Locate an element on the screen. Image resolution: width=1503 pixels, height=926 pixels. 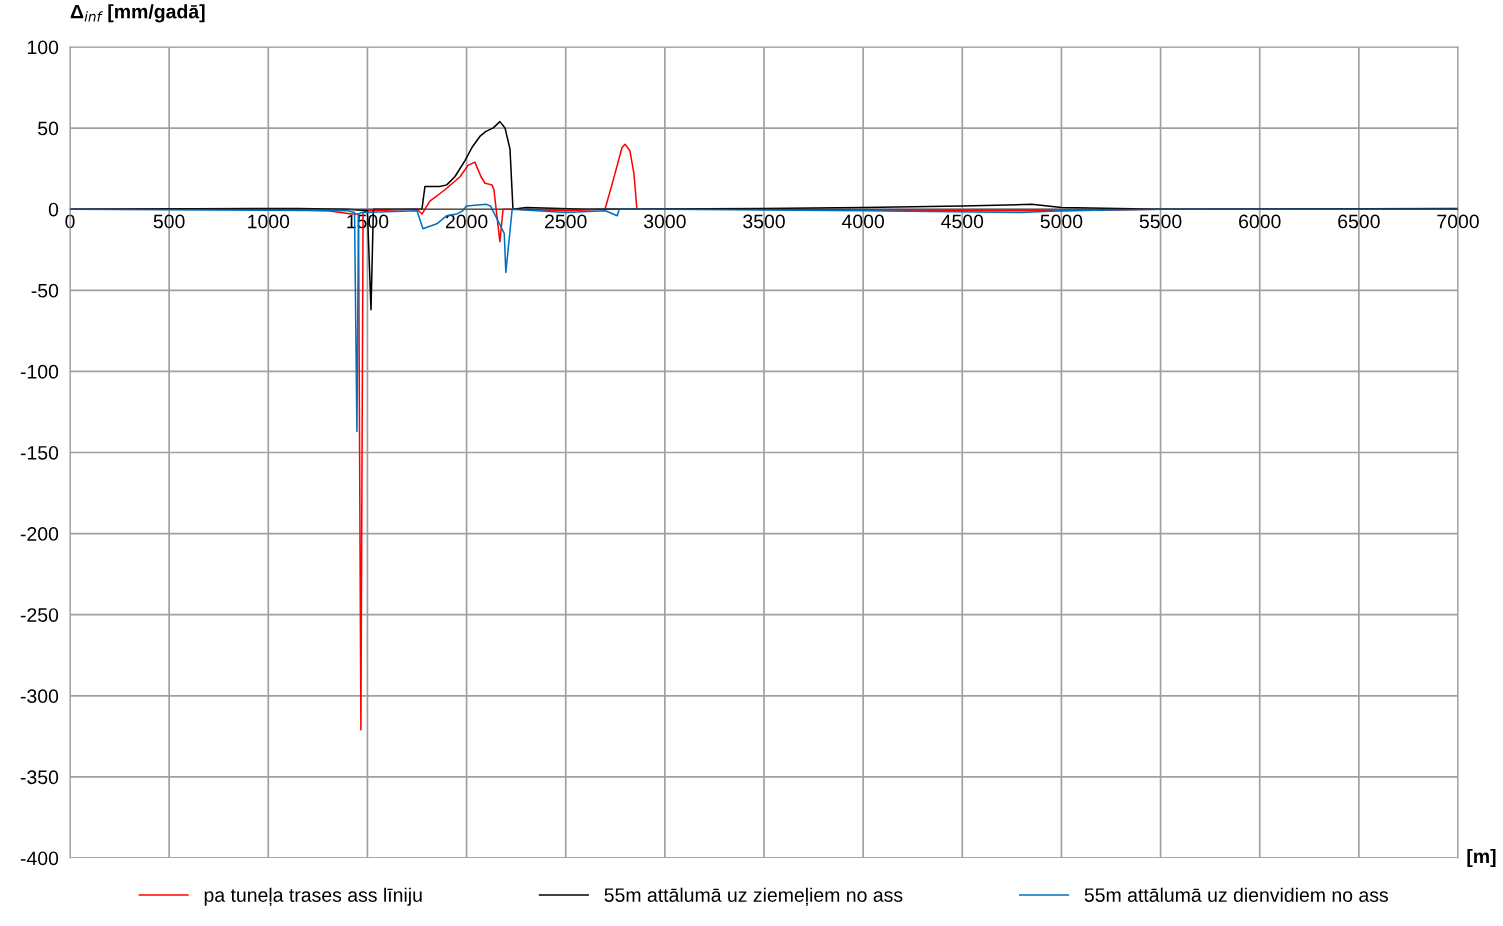
x-tick-label: 5000 is located at coordinates (1061, 221).